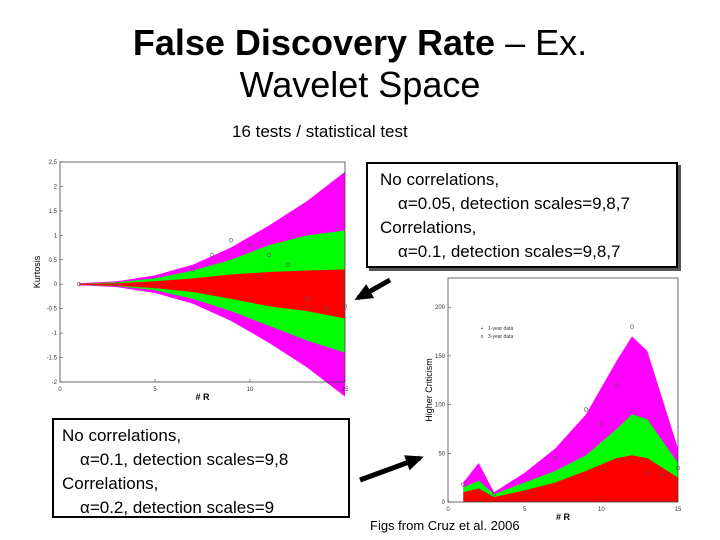 The image size is (720, 540). I want to click on y-axis-label: Kurtosis, so click(37, 271).